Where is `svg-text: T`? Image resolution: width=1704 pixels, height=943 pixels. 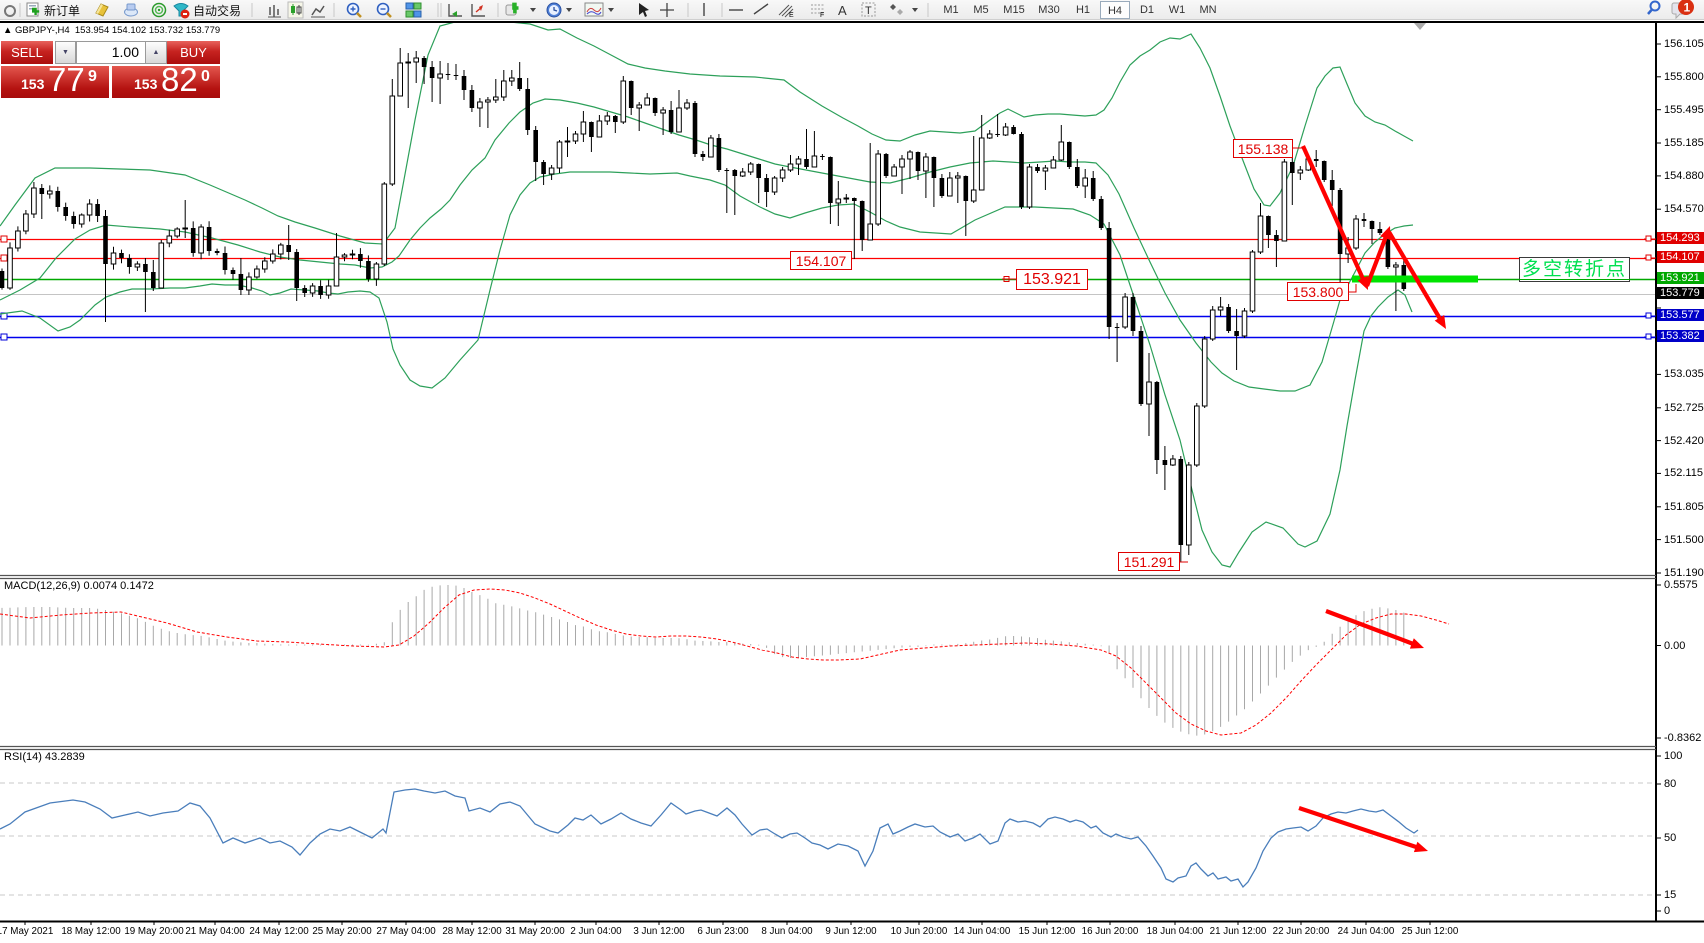
svg-text: T is located at coordinates (868, 11).